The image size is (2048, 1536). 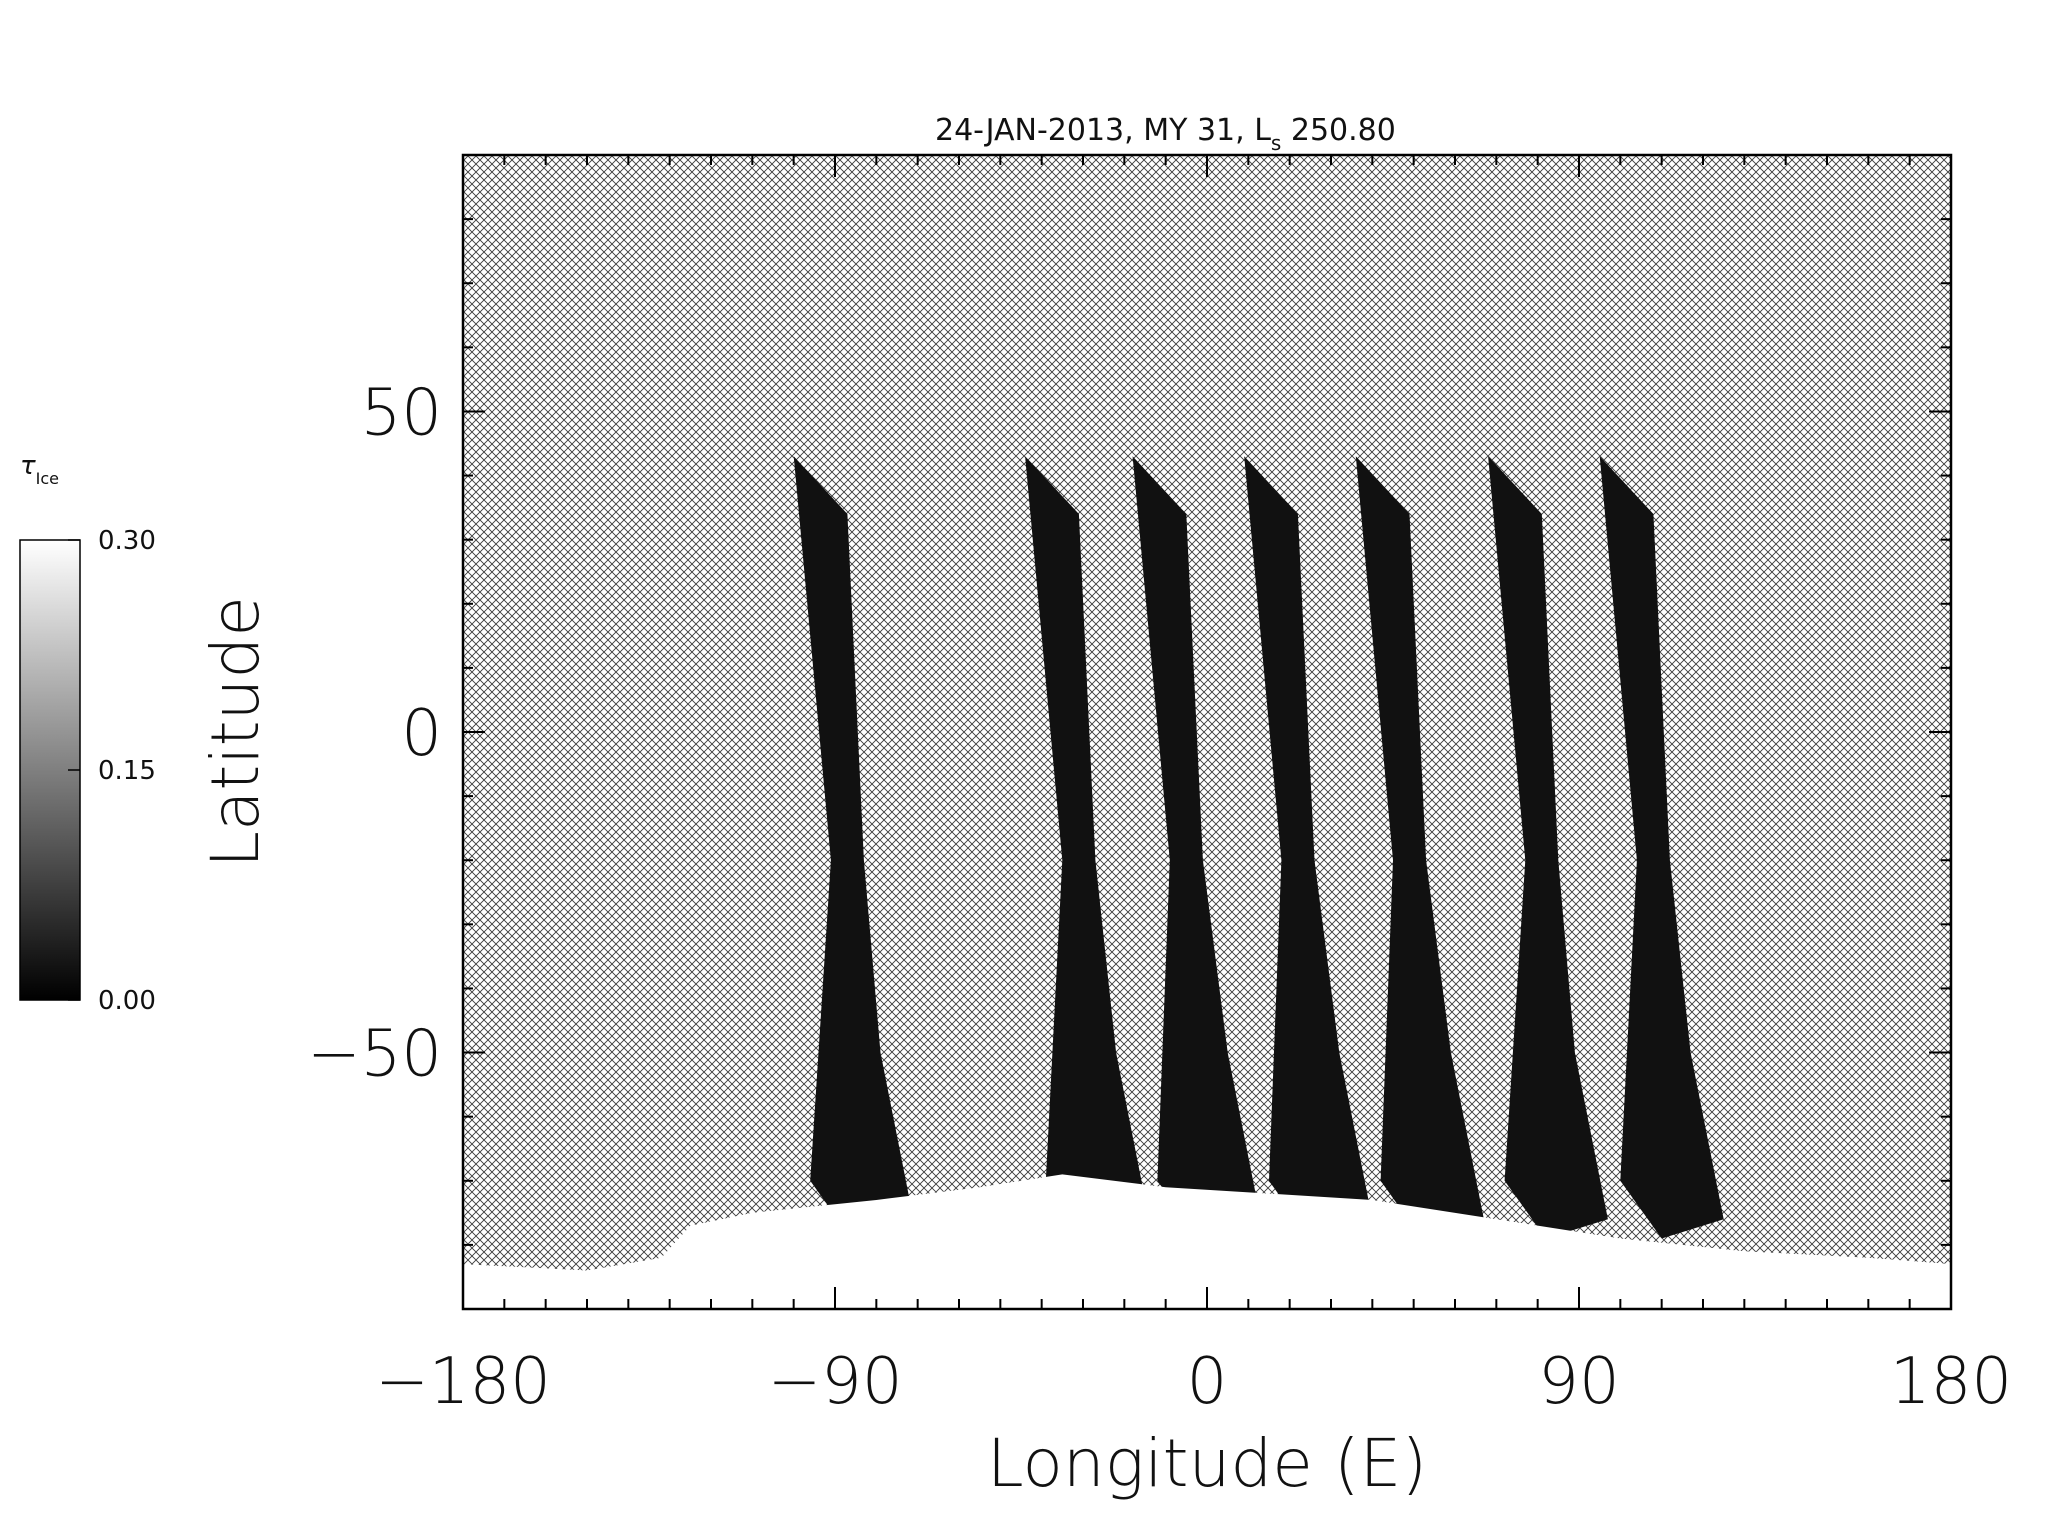 What do you see at coordinates (374, 733) in the screenshot?
I see `y-tick-labels: −50 0 50` at bounding box center [374, 733].